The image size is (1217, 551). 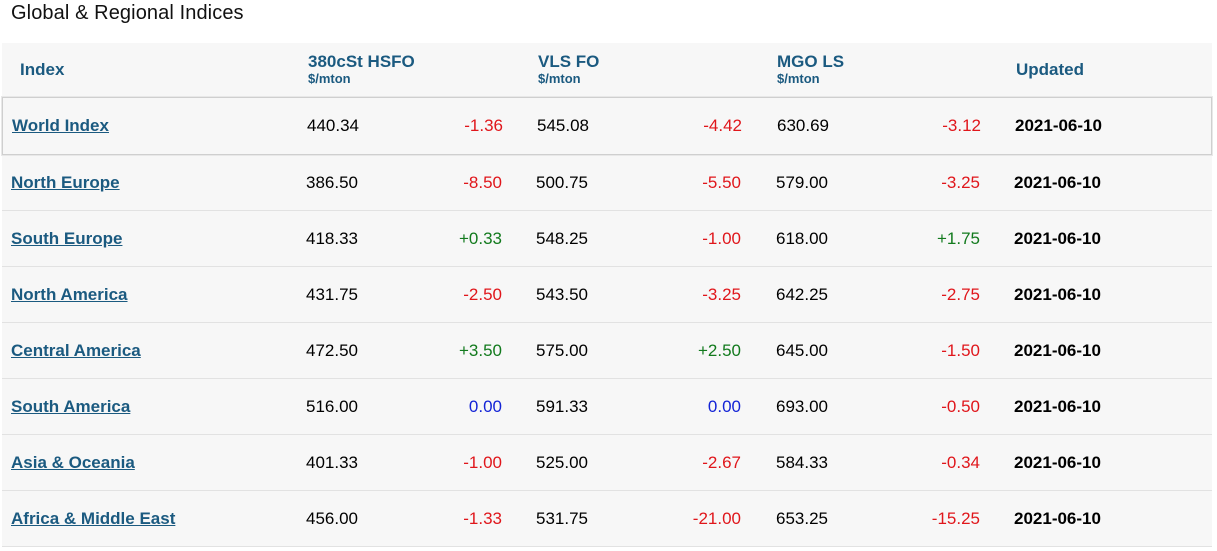 What do you see at coordinates (332, 518) in the screenshot?
I see `hsfo-price: 456.00` at bounding box center [332, 518].